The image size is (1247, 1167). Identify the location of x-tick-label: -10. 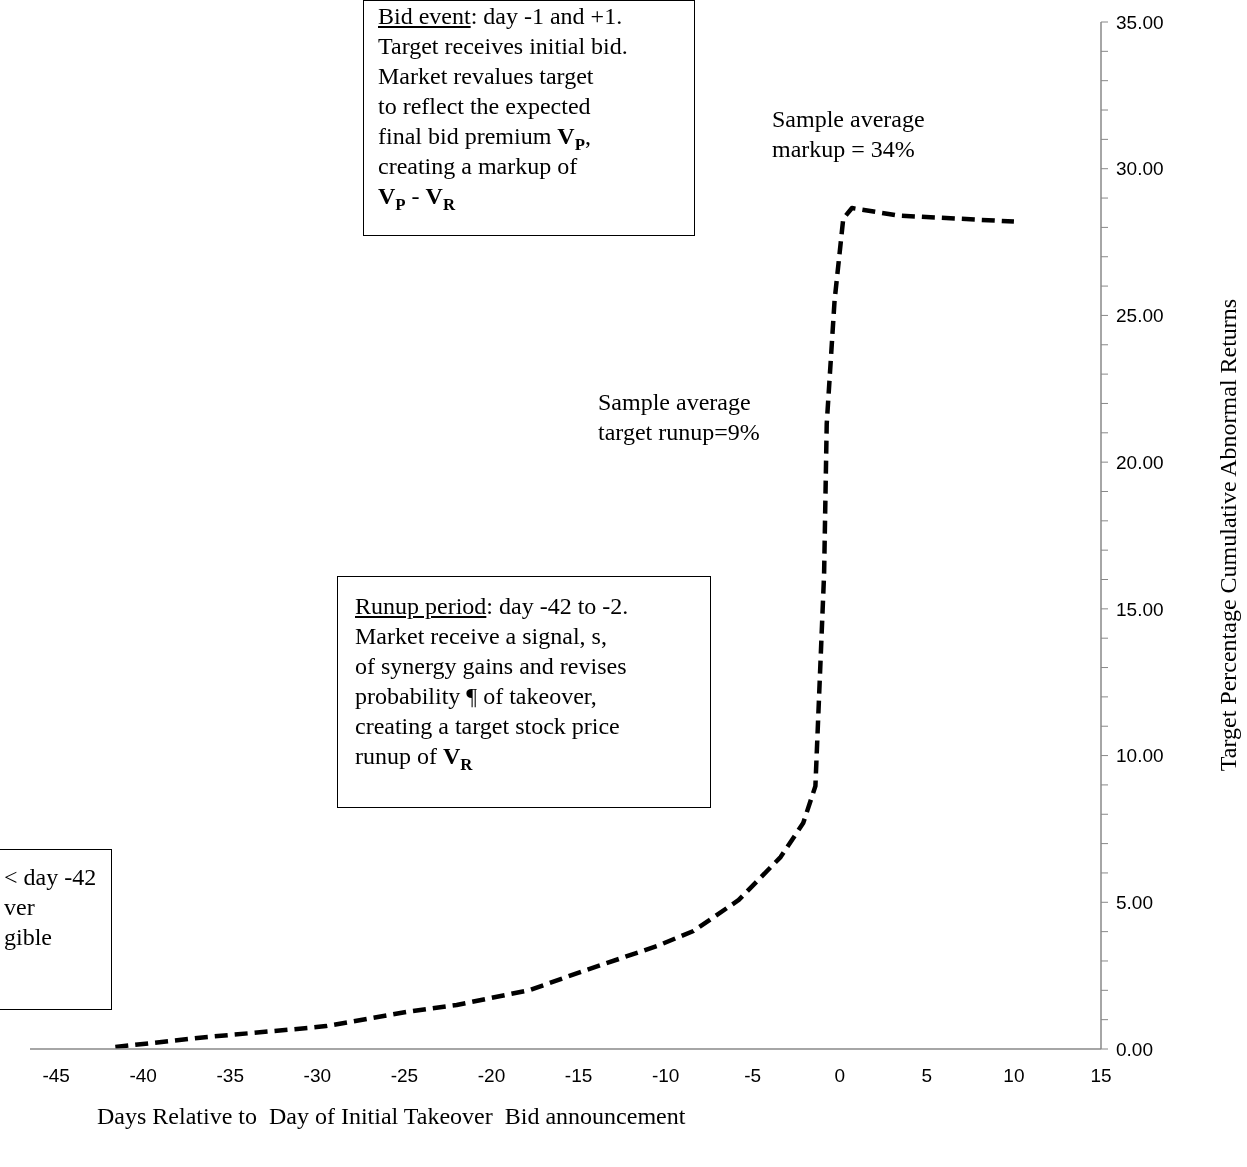
(665, 1076).